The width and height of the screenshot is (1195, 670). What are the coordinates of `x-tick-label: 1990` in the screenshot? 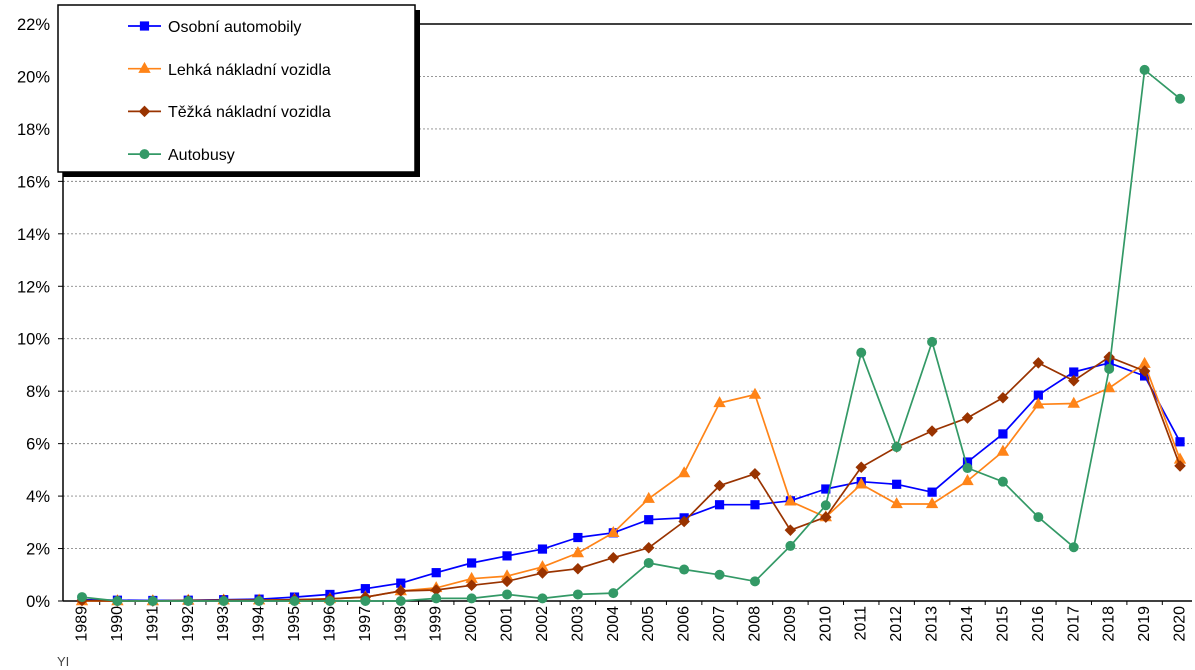 It's located at (117, 624).